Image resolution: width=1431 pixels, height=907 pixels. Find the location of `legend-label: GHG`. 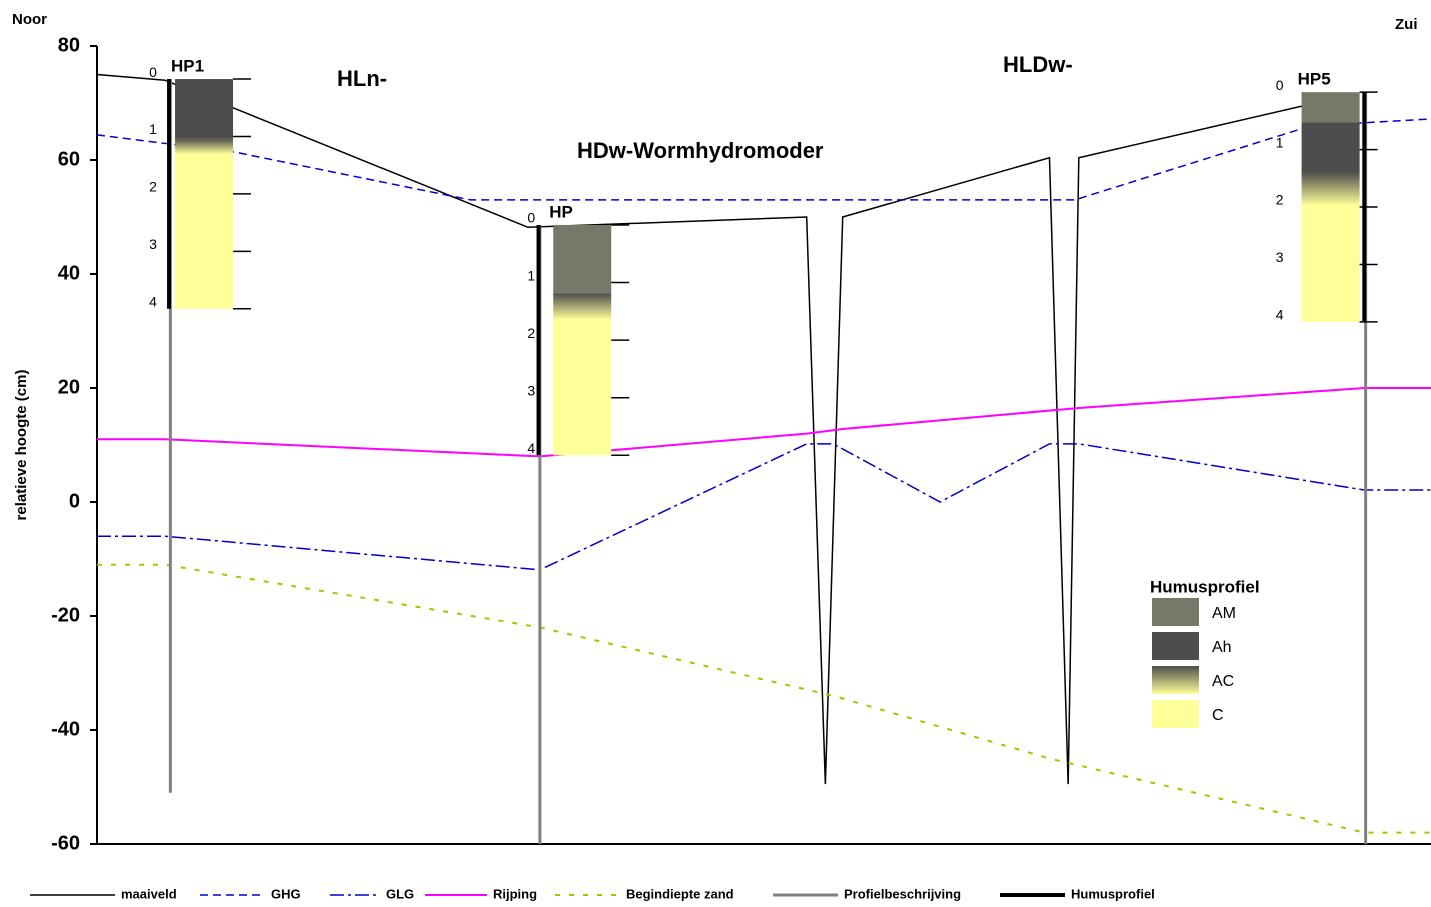

legend-label: GHG is located at coordinates (286, 893).